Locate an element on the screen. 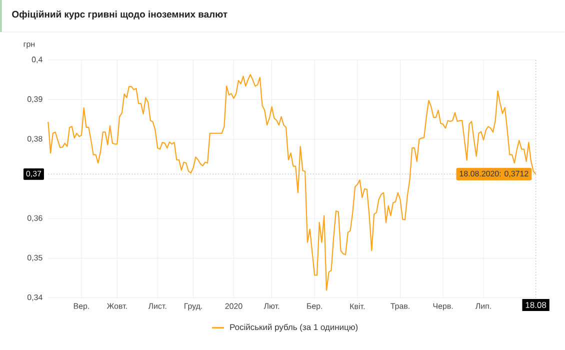  legend-label: Російський рубль (за 1 одиницю) is located at coordinates (294, 328).